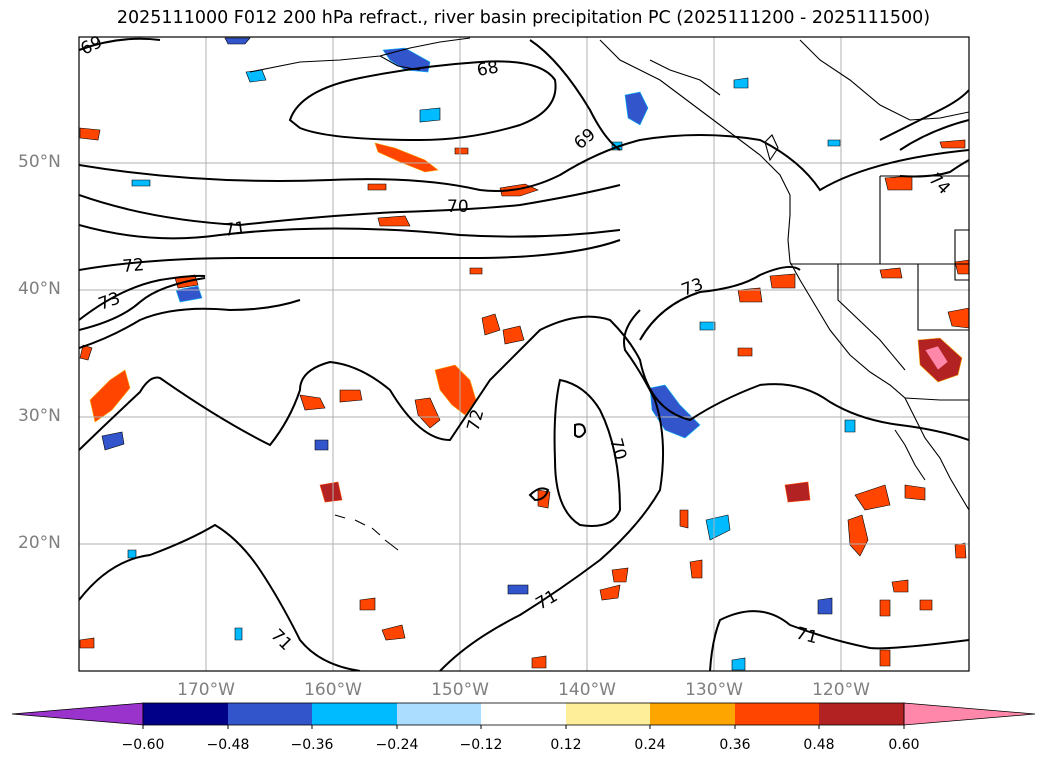 The image size is (1047, 765). I want to click on lat-label-40n: 40°N, so click(39, 289).